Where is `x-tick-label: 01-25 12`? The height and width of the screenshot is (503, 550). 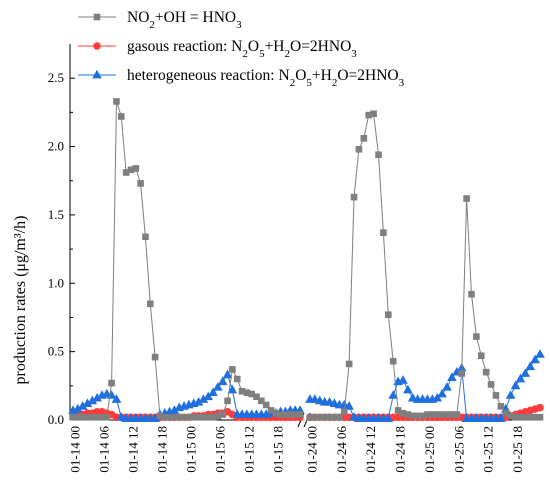 x-tick-label: 01-25 12 is located at coordinates (488, 449).